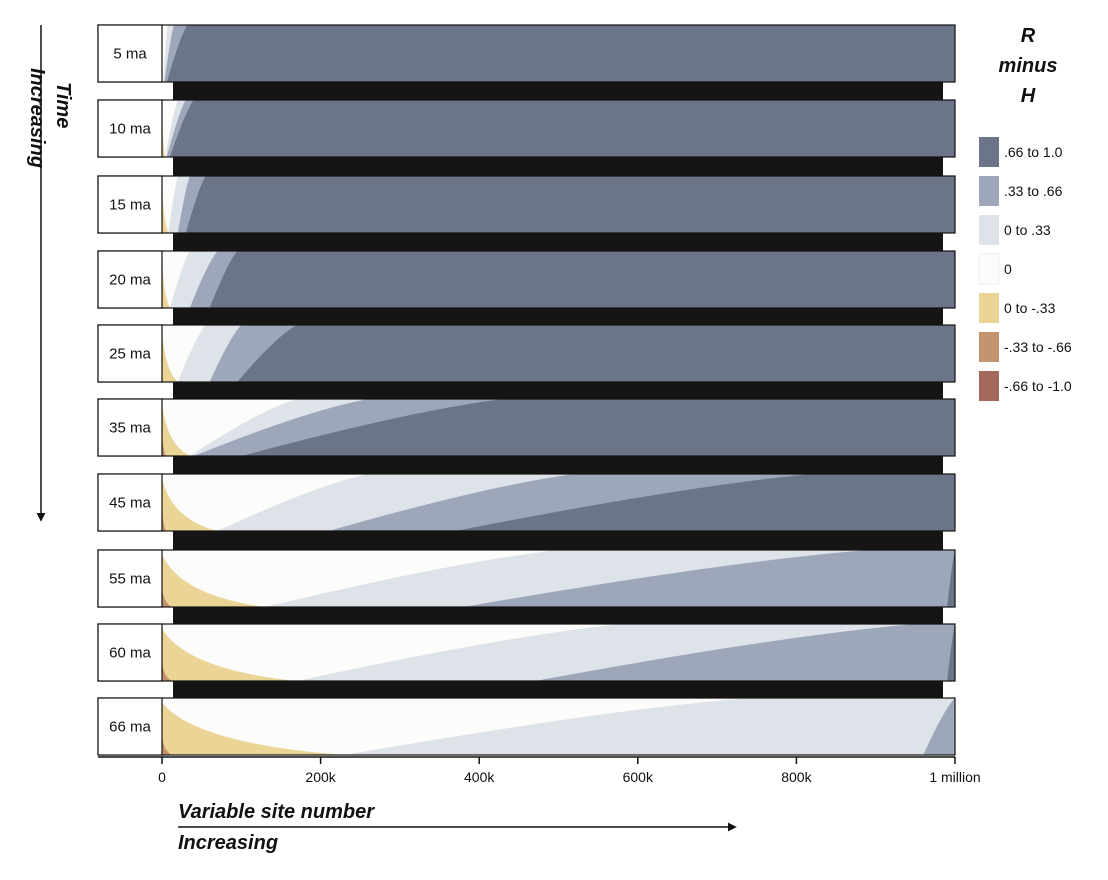 The width and height of the screenshot is (1108, 880). I want to click on legend-item: 0 to -.33, so click(1017, 308).